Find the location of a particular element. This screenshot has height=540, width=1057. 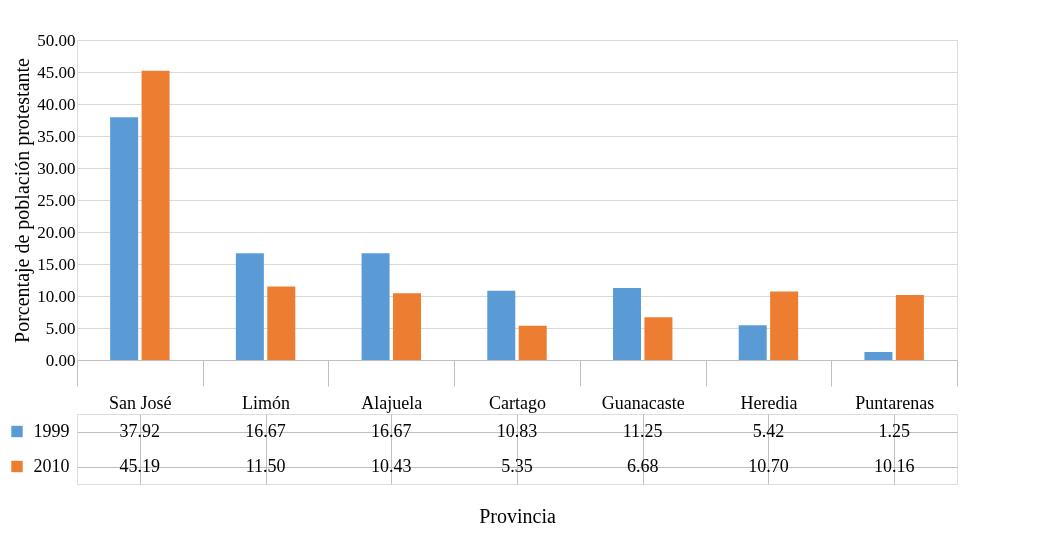

y-tick-label: 45.00 is located at coordinates (56, 72).